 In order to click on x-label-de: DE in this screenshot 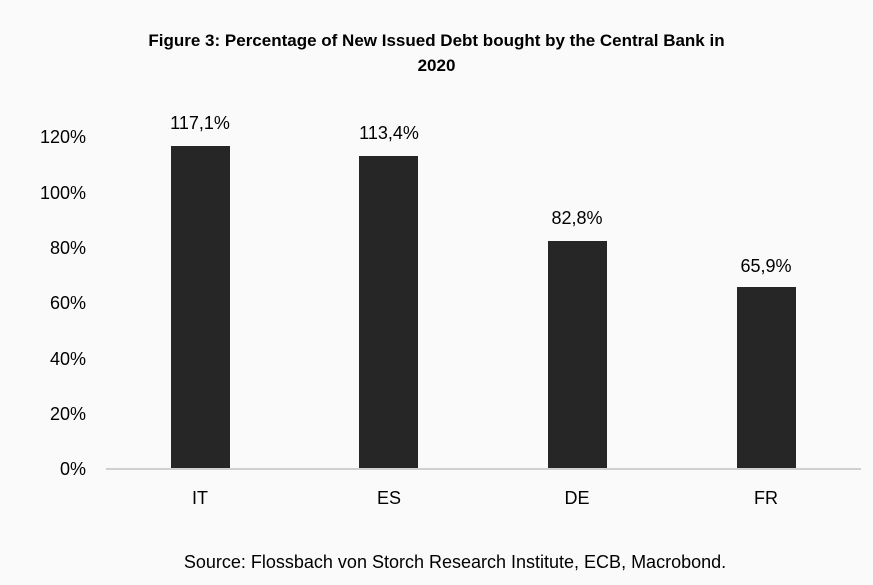, I will do `click(577, 498)`.